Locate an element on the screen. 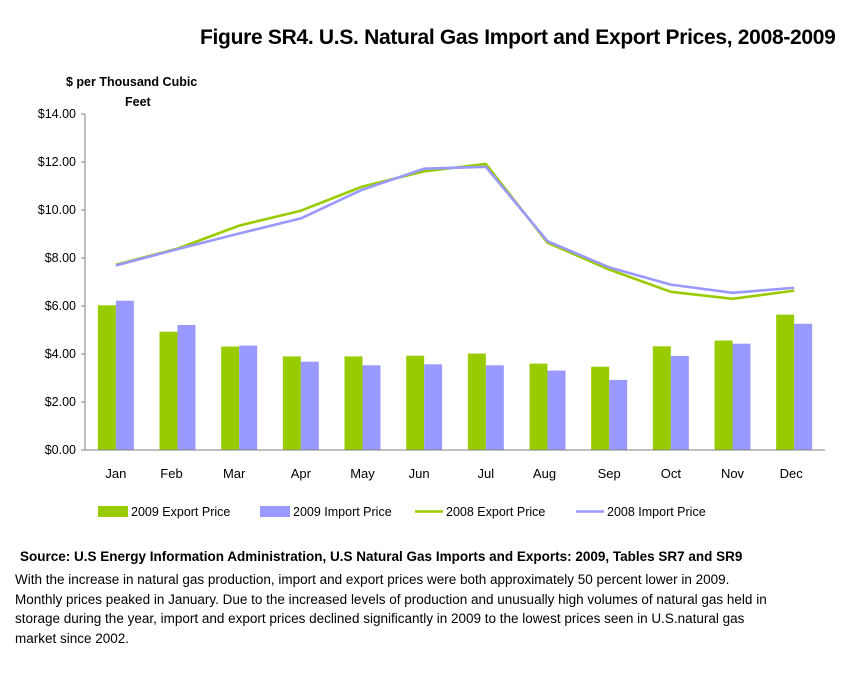  x-tick-label: Feb is located at coordinates (171, 473).